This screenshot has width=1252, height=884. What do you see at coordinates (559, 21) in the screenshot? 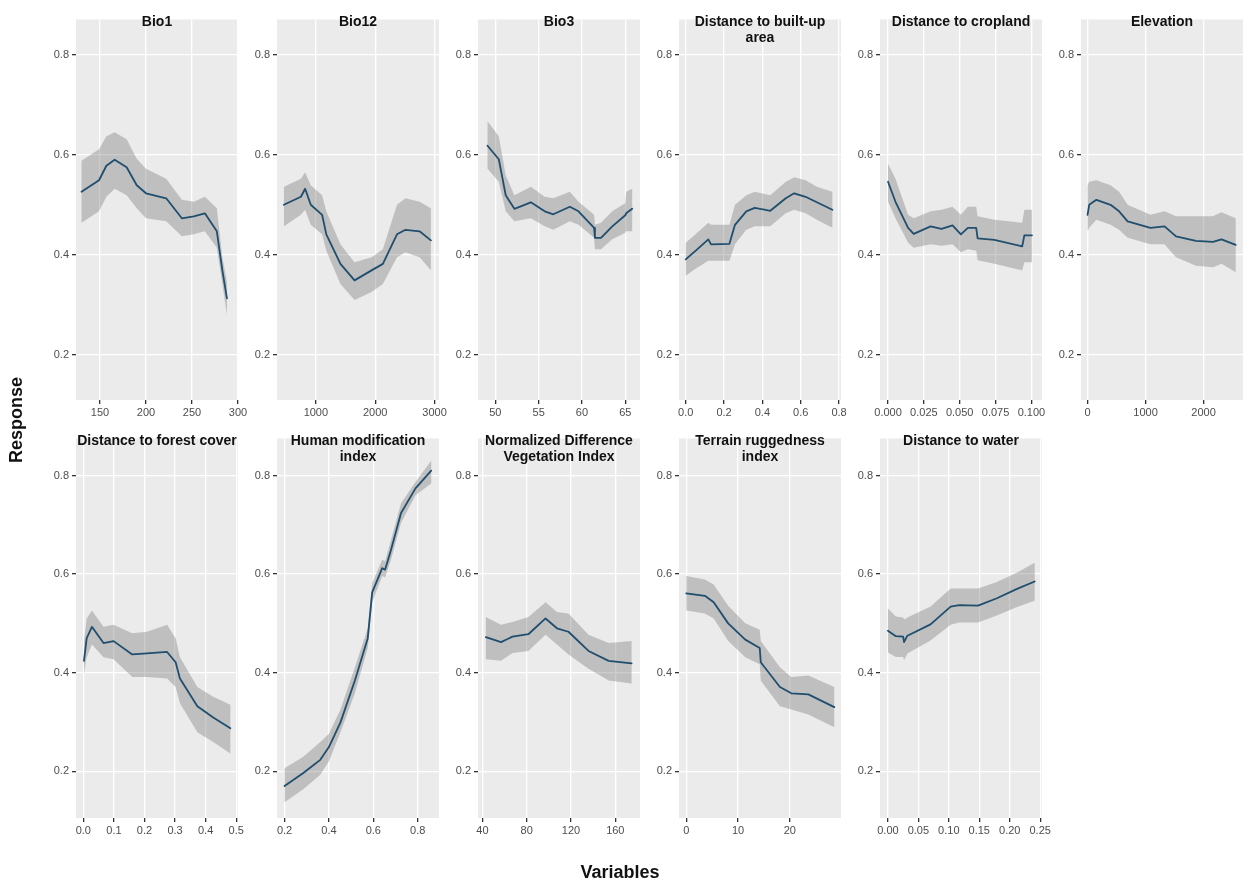
I see `chart-title: Bio3` at bounding box center [559, 21].